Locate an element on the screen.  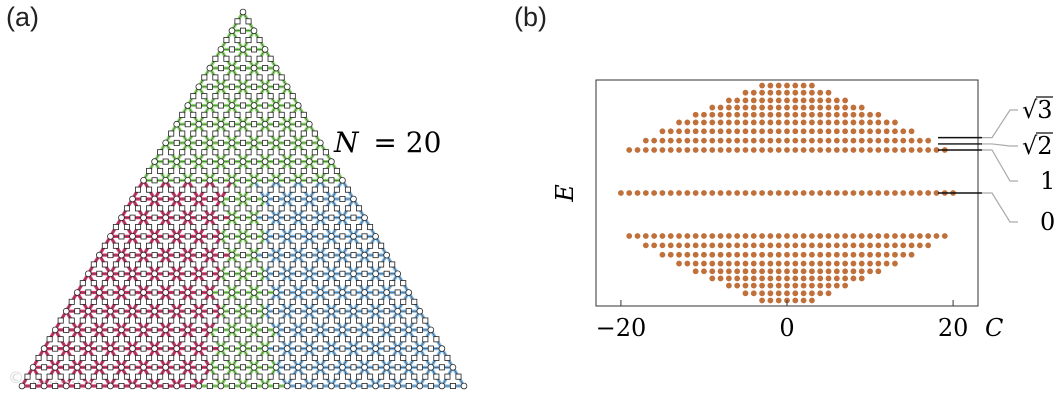
x-tick-label: 20 is located at coordinates (953, 328).